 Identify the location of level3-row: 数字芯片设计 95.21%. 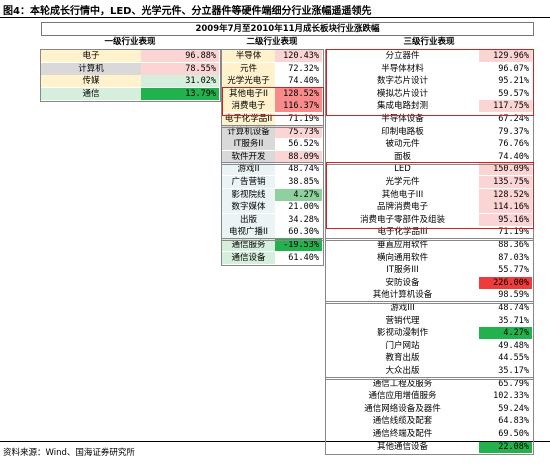
(429, 81).